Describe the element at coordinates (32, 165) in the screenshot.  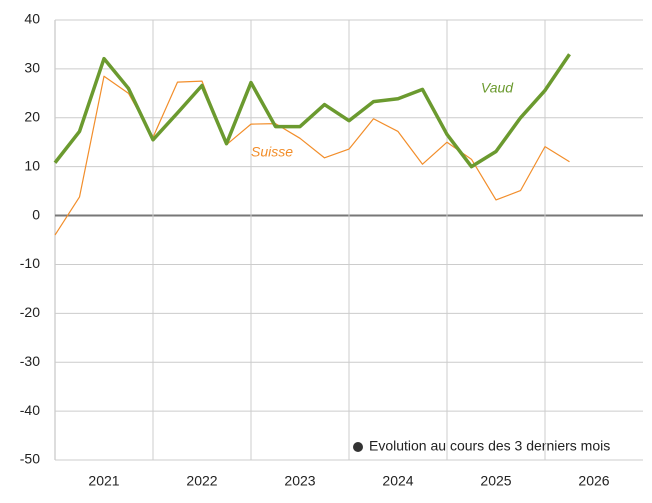
I see `y-tick-label: 10` at that location.